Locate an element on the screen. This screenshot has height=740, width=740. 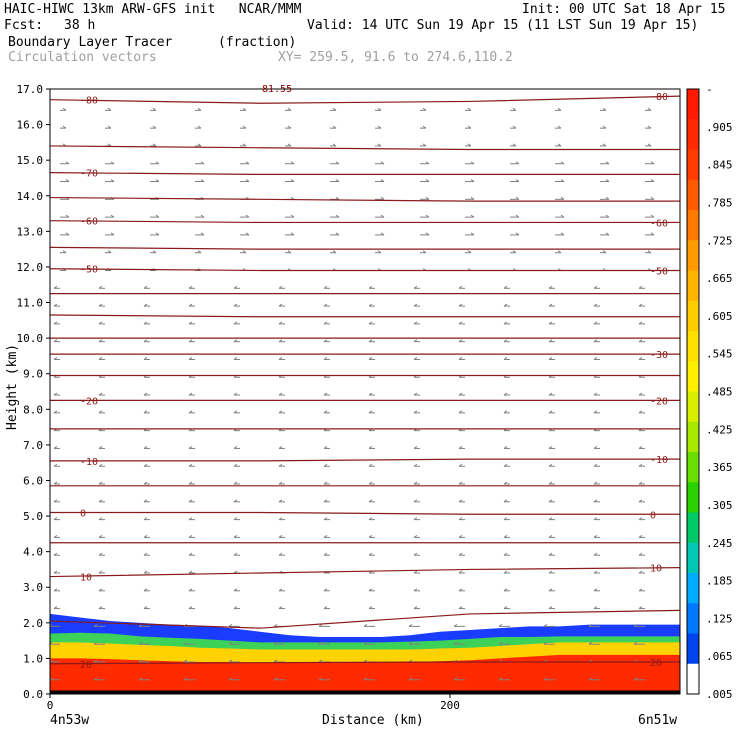
tracer-band-red is located at coordinates (365, 674).